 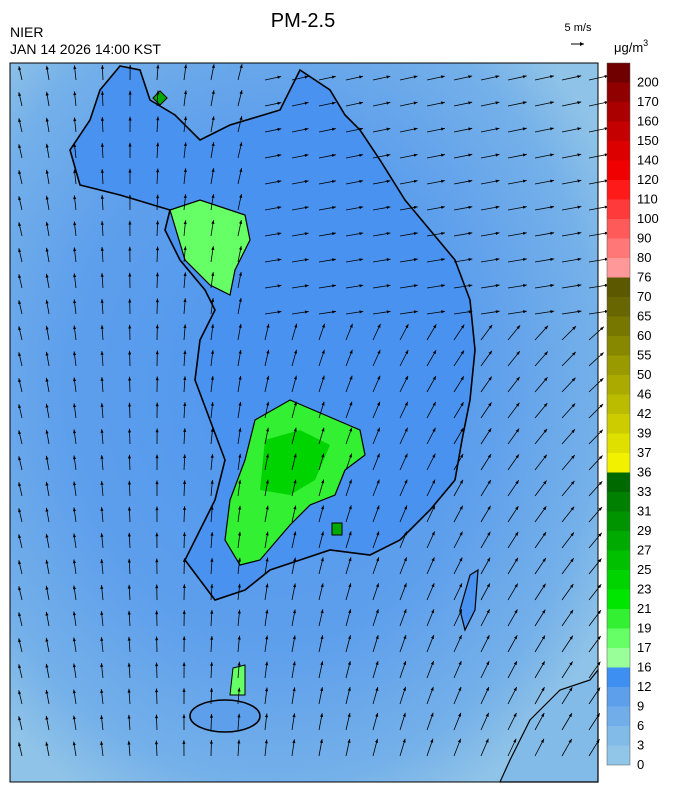 I want to click on legend-label: 21, so click(x=644, y=608).